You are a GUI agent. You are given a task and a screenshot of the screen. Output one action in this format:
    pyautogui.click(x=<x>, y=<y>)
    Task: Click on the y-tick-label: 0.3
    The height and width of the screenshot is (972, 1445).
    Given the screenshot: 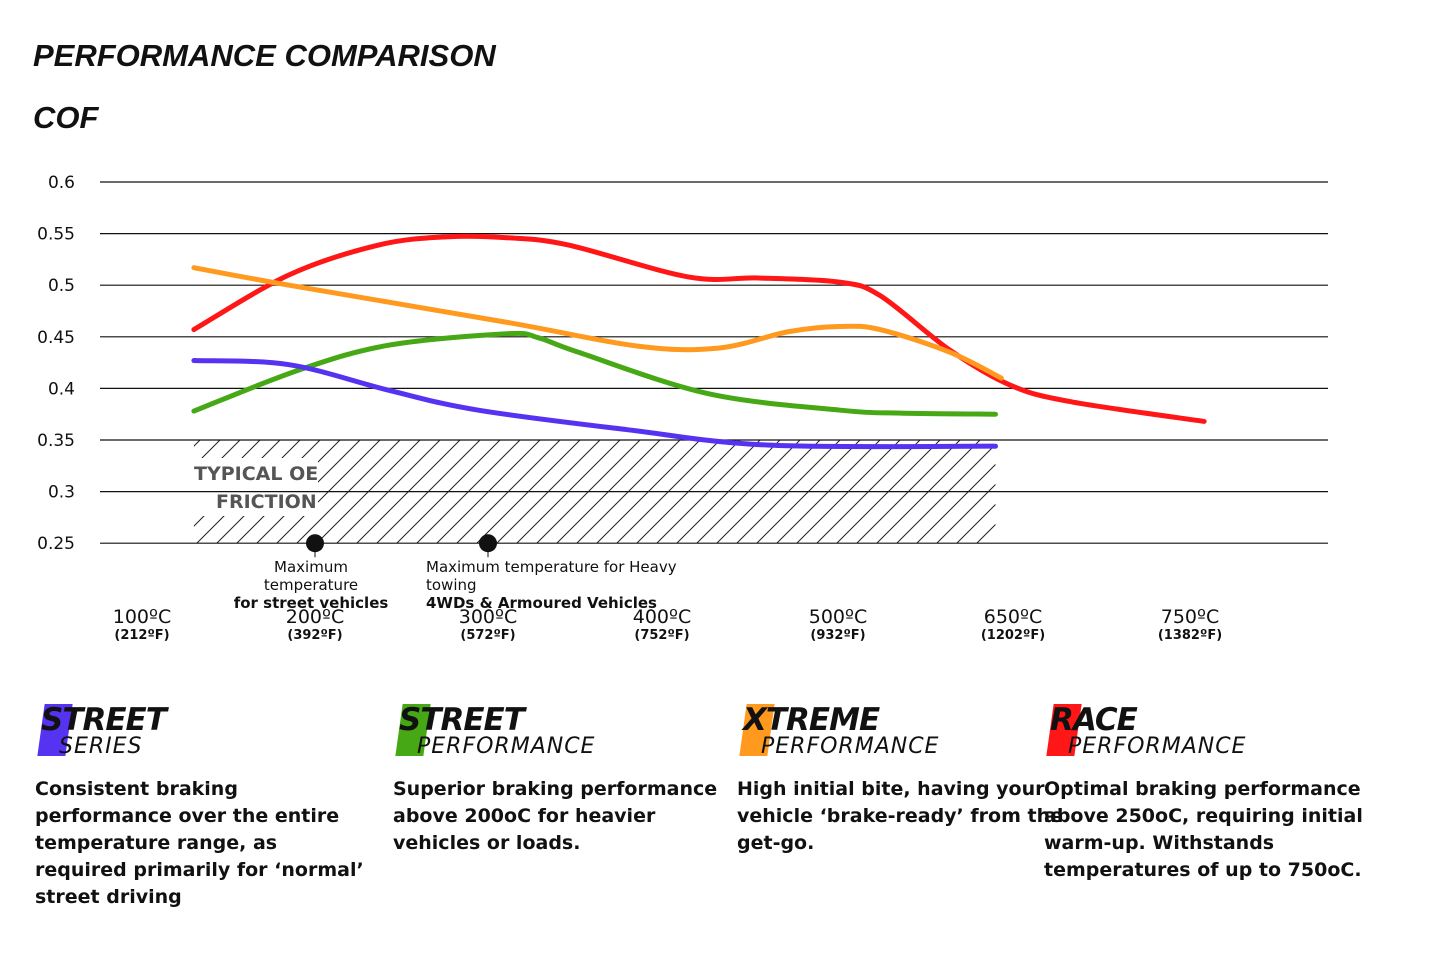 What is the action you would take?
    pyautogui.click(x=61, y=493)
    